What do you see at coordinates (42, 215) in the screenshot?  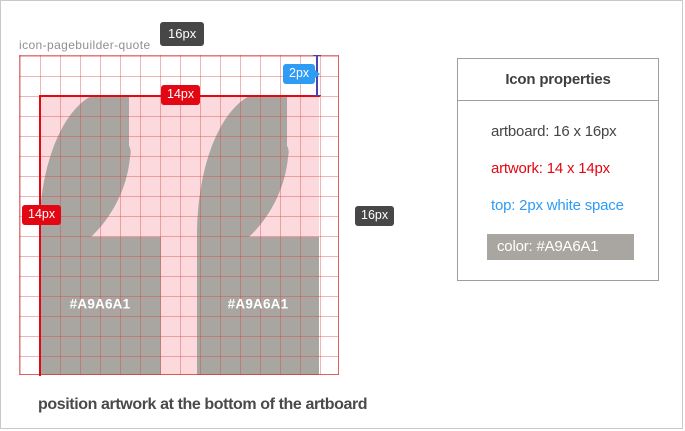 I see `artwork-height-badge: 14px` at bounding box center [42, 215].